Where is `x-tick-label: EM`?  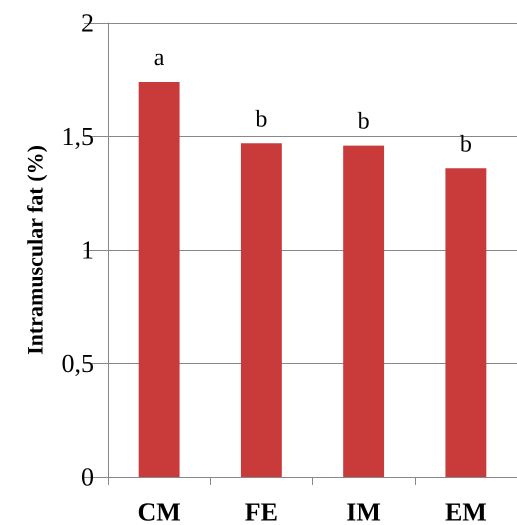 x-tick-label: EM is located at coordinates (465, 511).